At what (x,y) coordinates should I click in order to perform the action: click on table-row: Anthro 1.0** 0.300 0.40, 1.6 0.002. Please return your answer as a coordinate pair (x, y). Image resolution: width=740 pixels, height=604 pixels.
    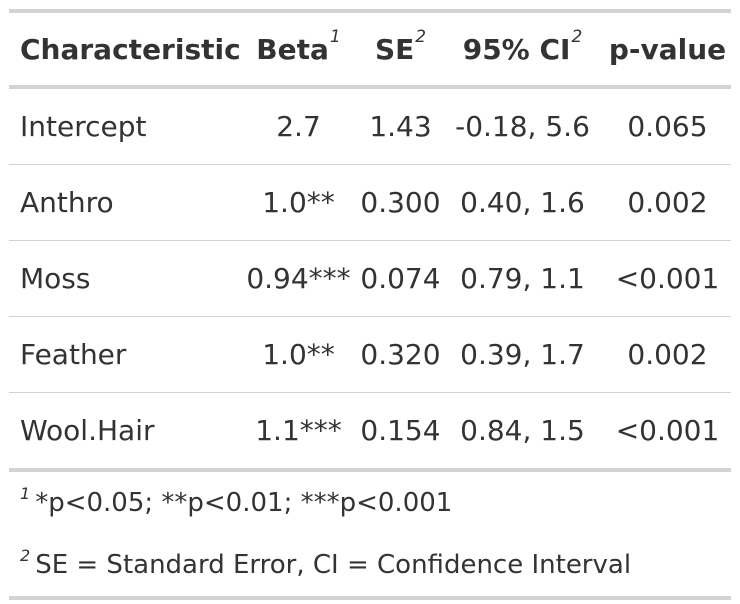
    Looking at the image, I should click on (370, 202).